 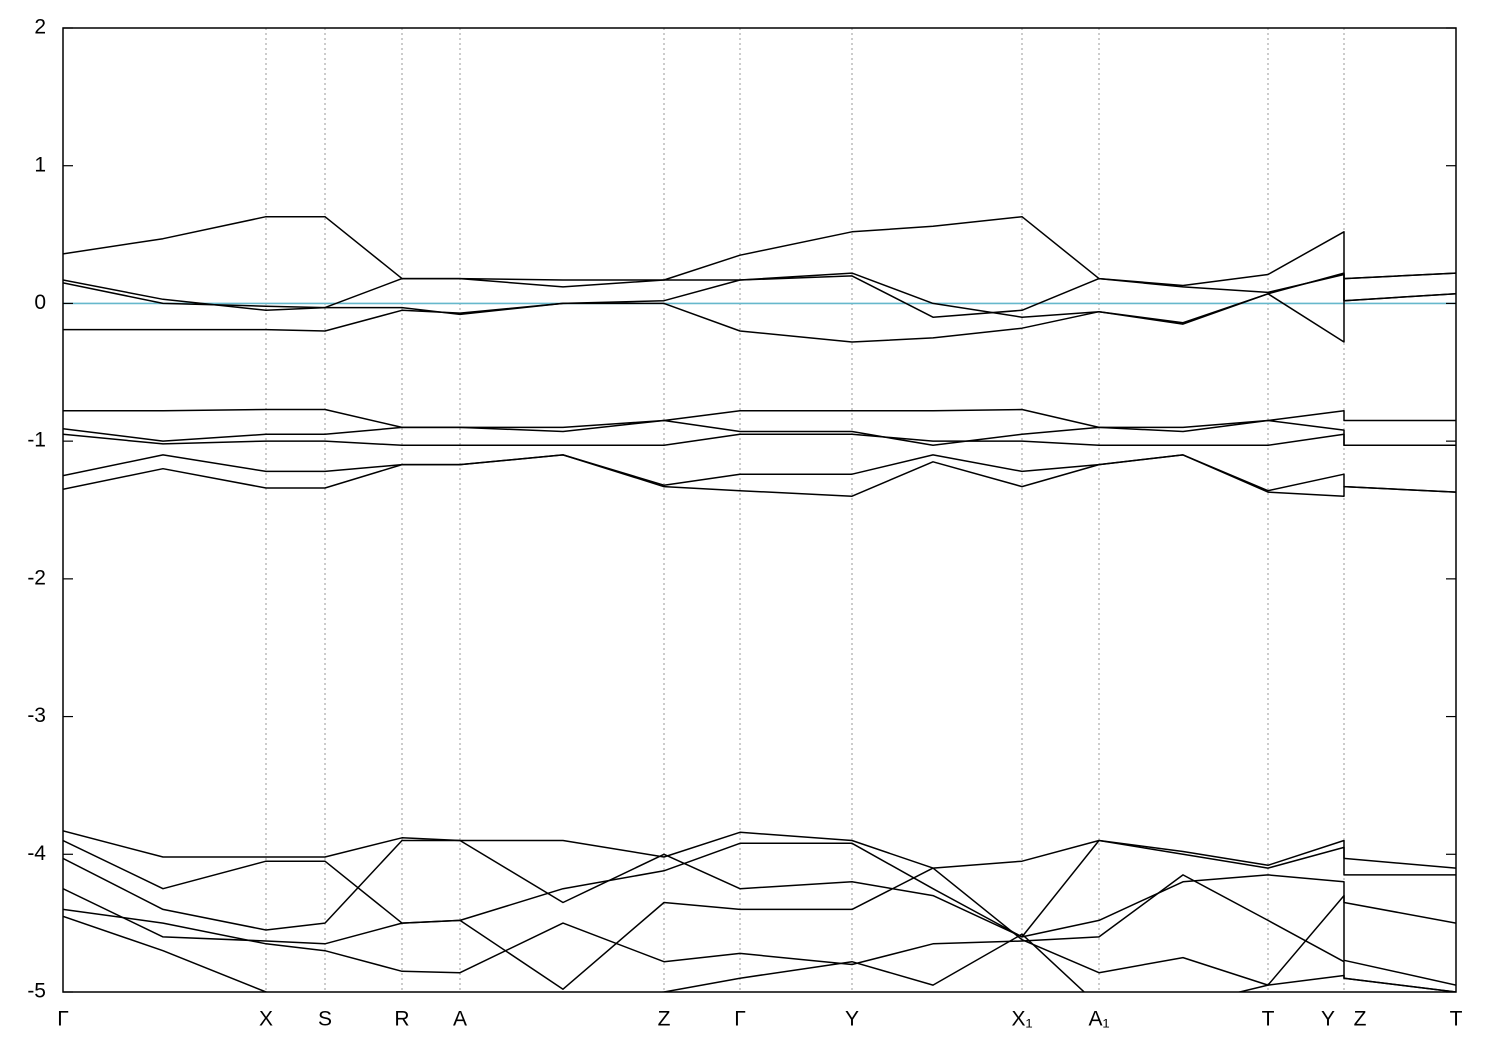 I want to click on y-tick-label: -2, so click(x=36, y=577).